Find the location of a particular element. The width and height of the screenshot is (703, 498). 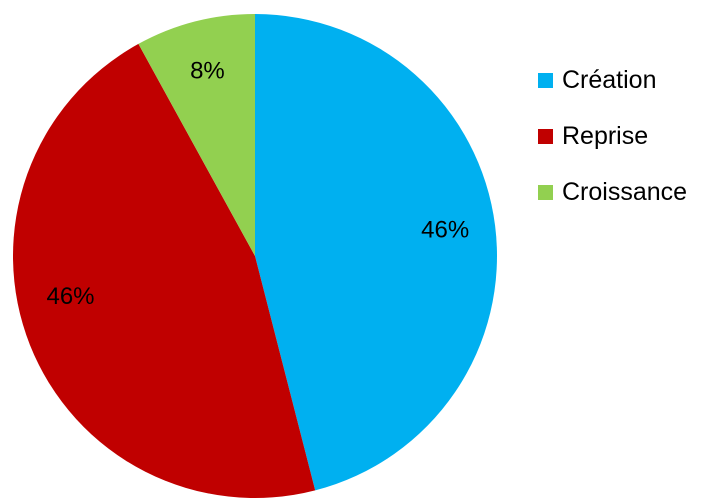

pie-label-croissance: 8% is located at coordinates (207, 71).